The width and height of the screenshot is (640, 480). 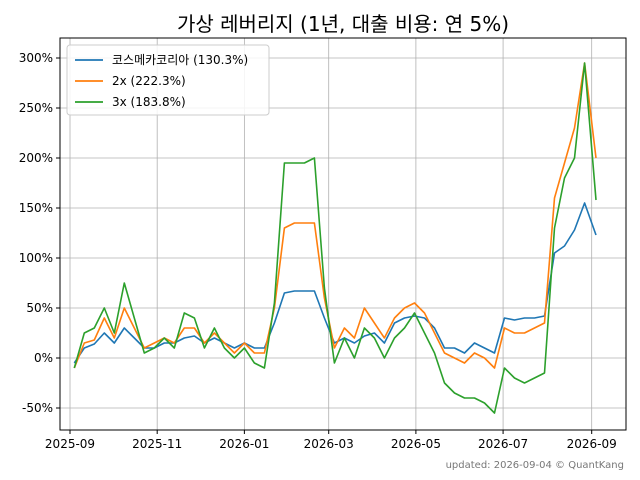 What do you see at coordinates (36, 158) in the screenshot?
I see `y-tick-label: 200%` at bounding box center [36, 158].